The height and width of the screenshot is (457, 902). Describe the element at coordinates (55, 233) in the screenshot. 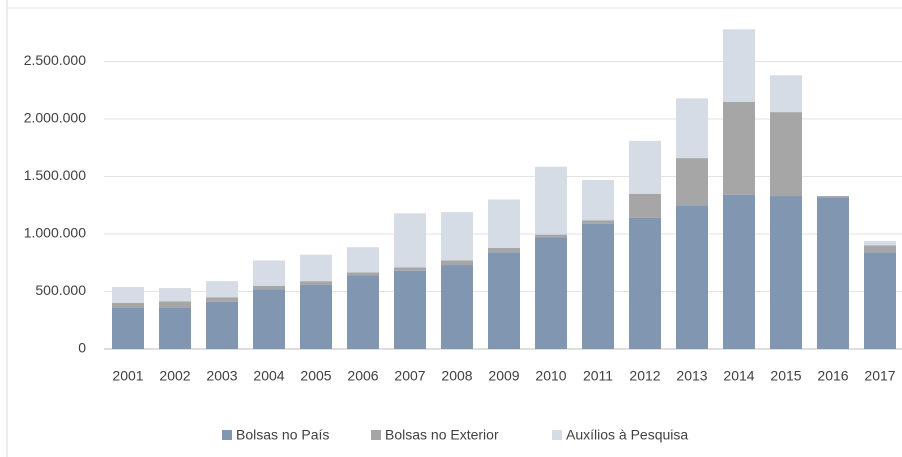

I see `y-tick-label: 1.000.000` at that location.